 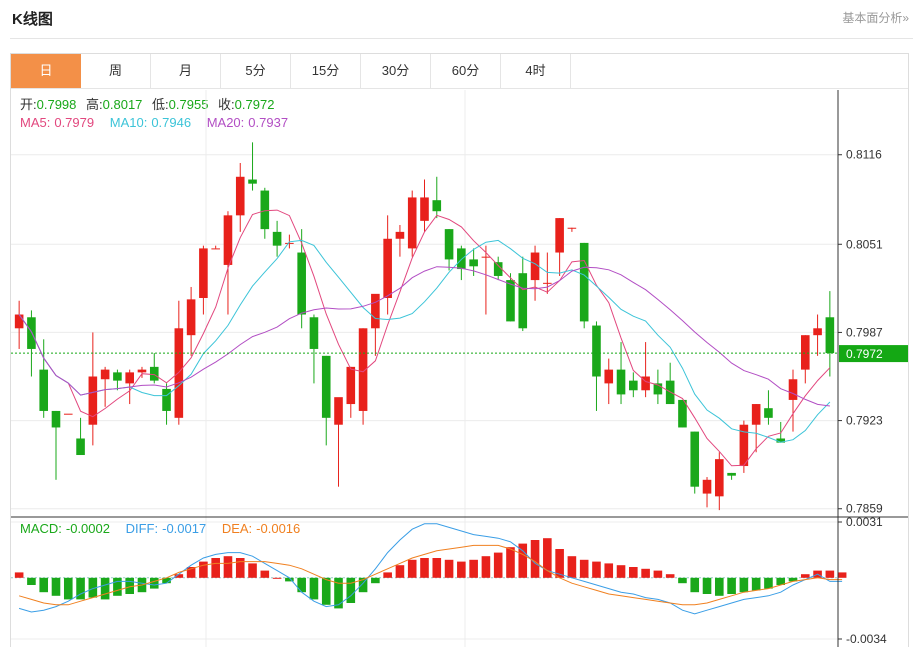 What do you see at coordinates (326, 71) in the screenshot?
I see `tab-15min: 15分` at bounding box center [326, 71].